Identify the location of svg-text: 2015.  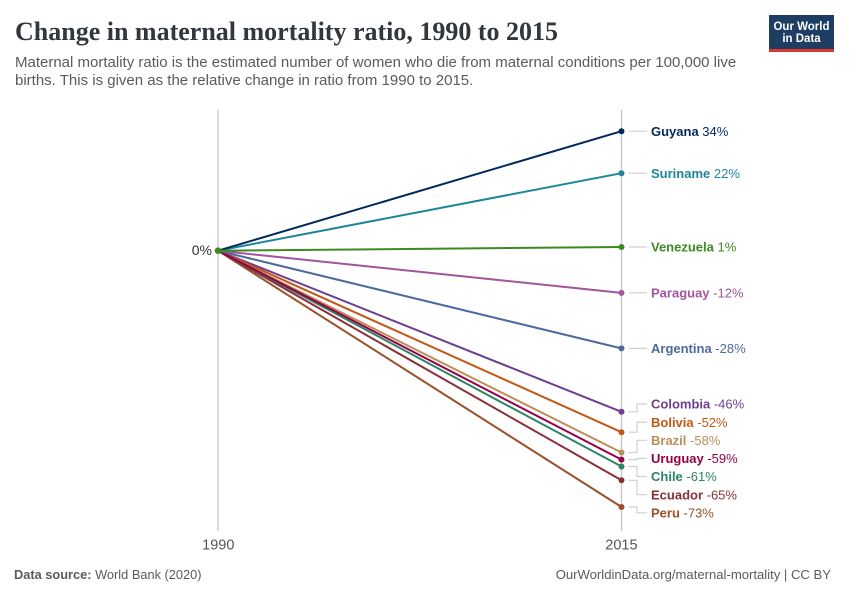
(621, 546).